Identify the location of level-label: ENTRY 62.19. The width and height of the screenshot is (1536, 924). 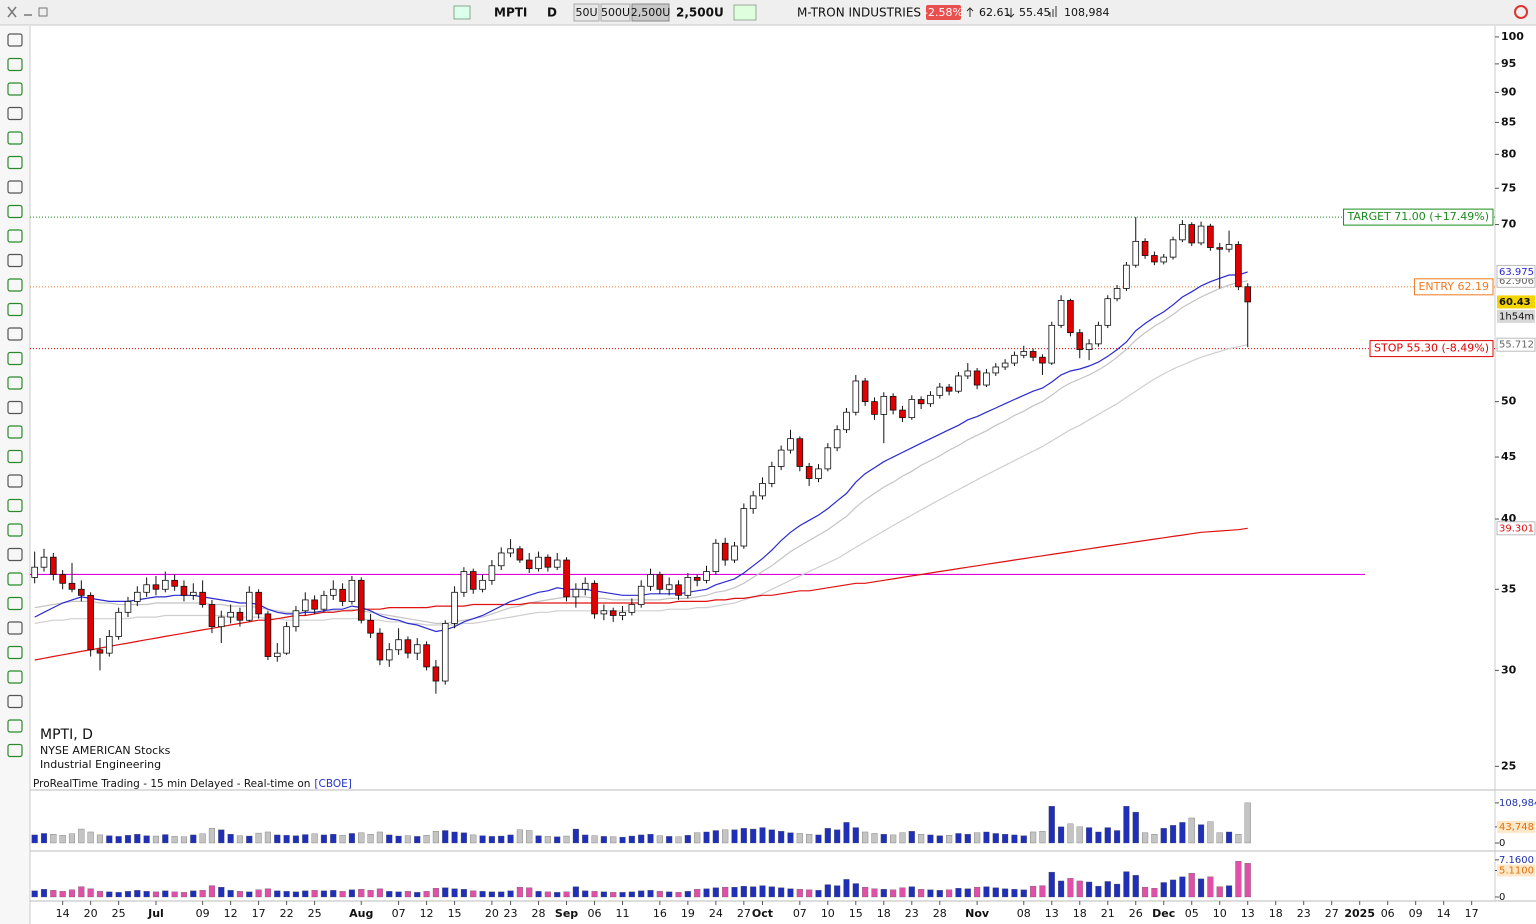
(1453, 286).